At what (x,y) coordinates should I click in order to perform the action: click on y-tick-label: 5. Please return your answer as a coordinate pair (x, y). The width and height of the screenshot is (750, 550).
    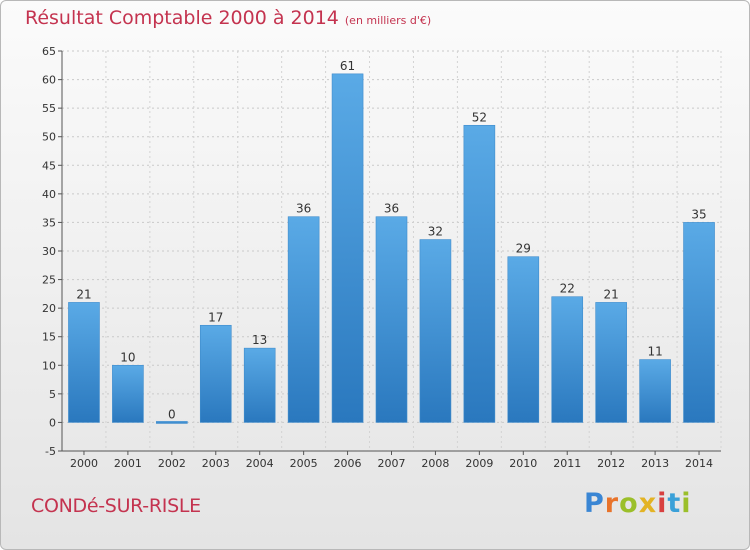
    Looking at the image, I should click on (52, 394).